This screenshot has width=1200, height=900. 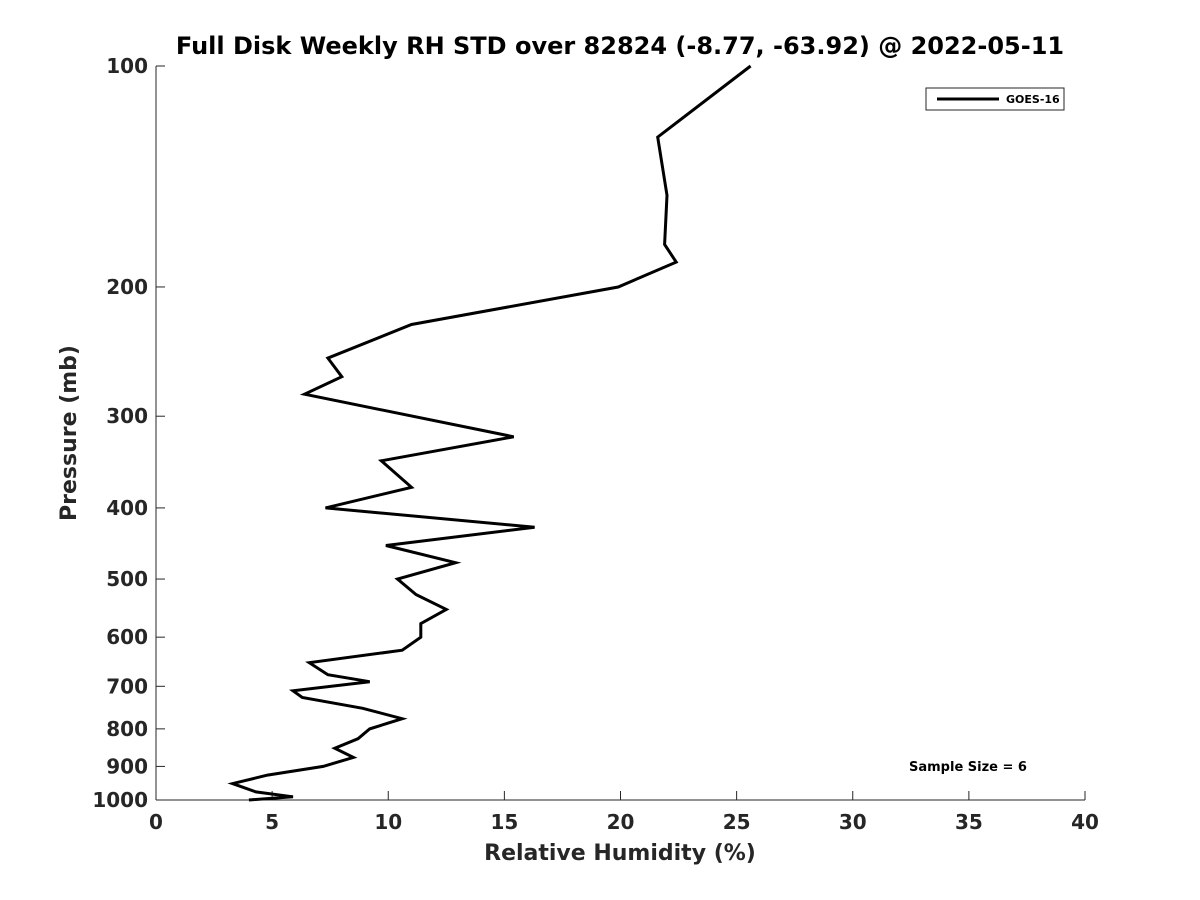 What do you see at coordinates (621, 822) in the screenshot?
I see `x-tick-label: 20` at bounding box center [621, 822].